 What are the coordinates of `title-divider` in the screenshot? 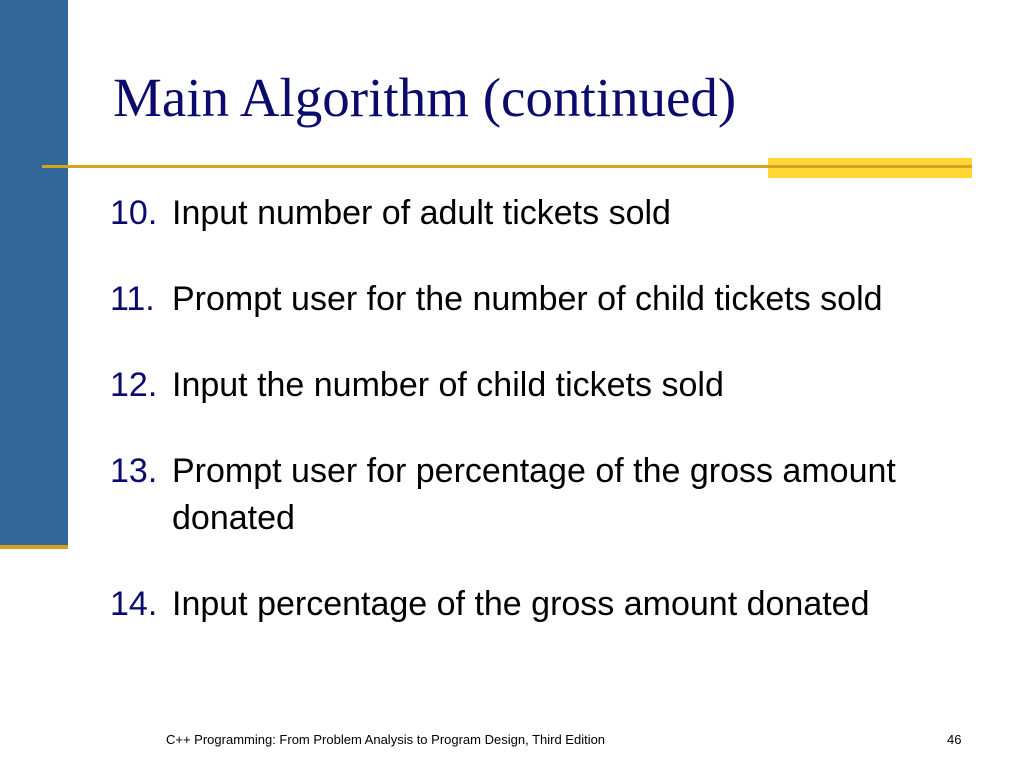 It's located at (507, 166).